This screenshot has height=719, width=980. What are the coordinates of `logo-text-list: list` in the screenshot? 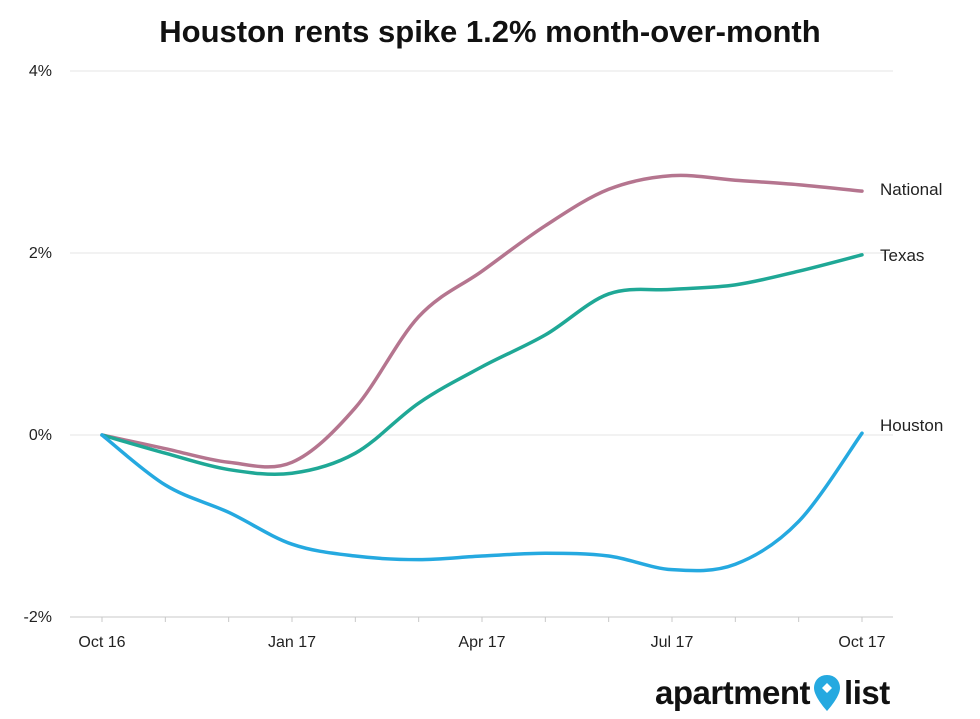 It's located at (867, 692).